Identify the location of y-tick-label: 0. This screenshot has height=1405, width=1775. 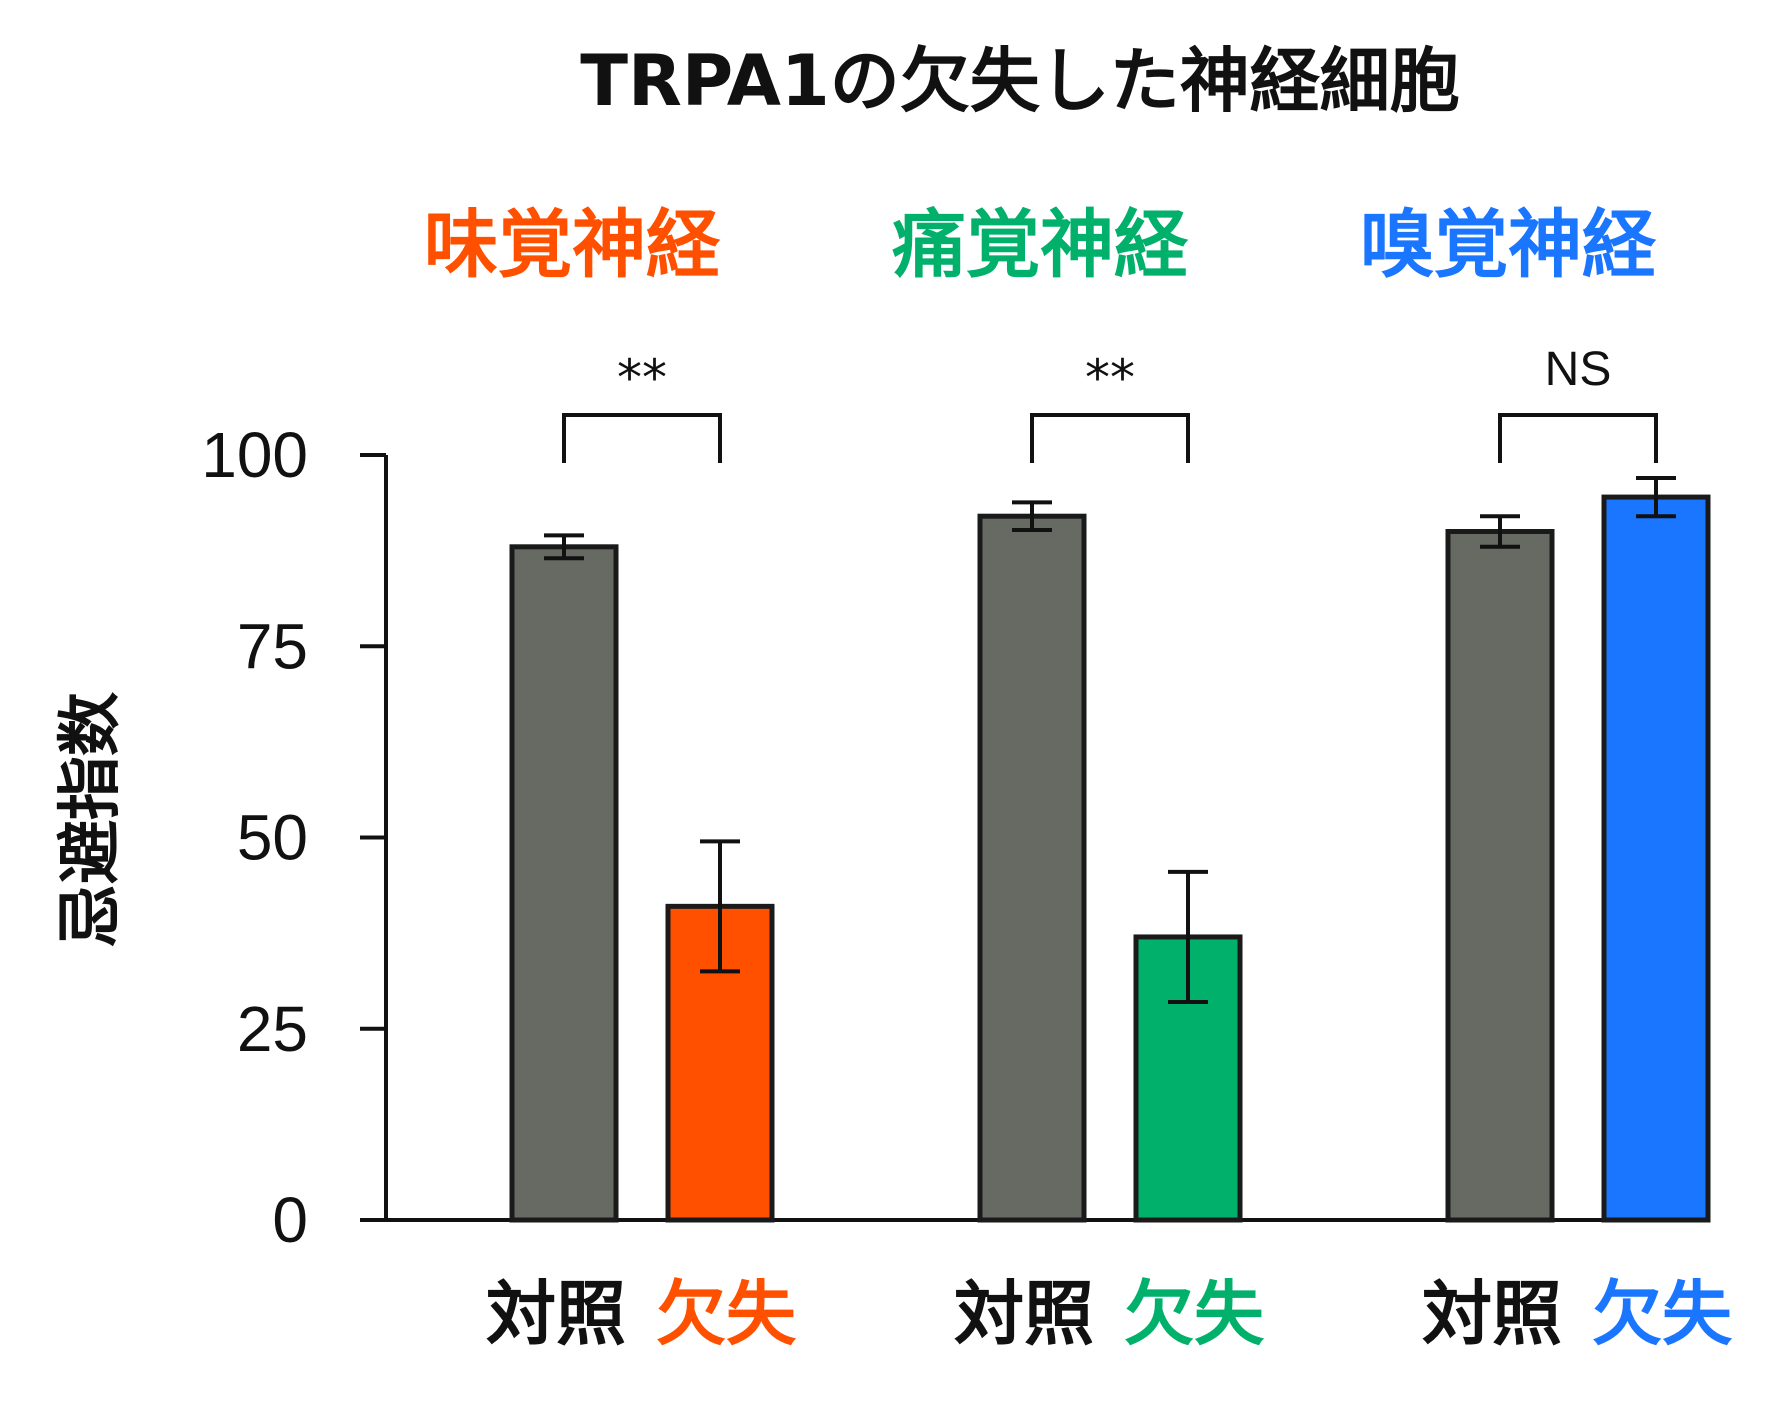
(290, 1220).